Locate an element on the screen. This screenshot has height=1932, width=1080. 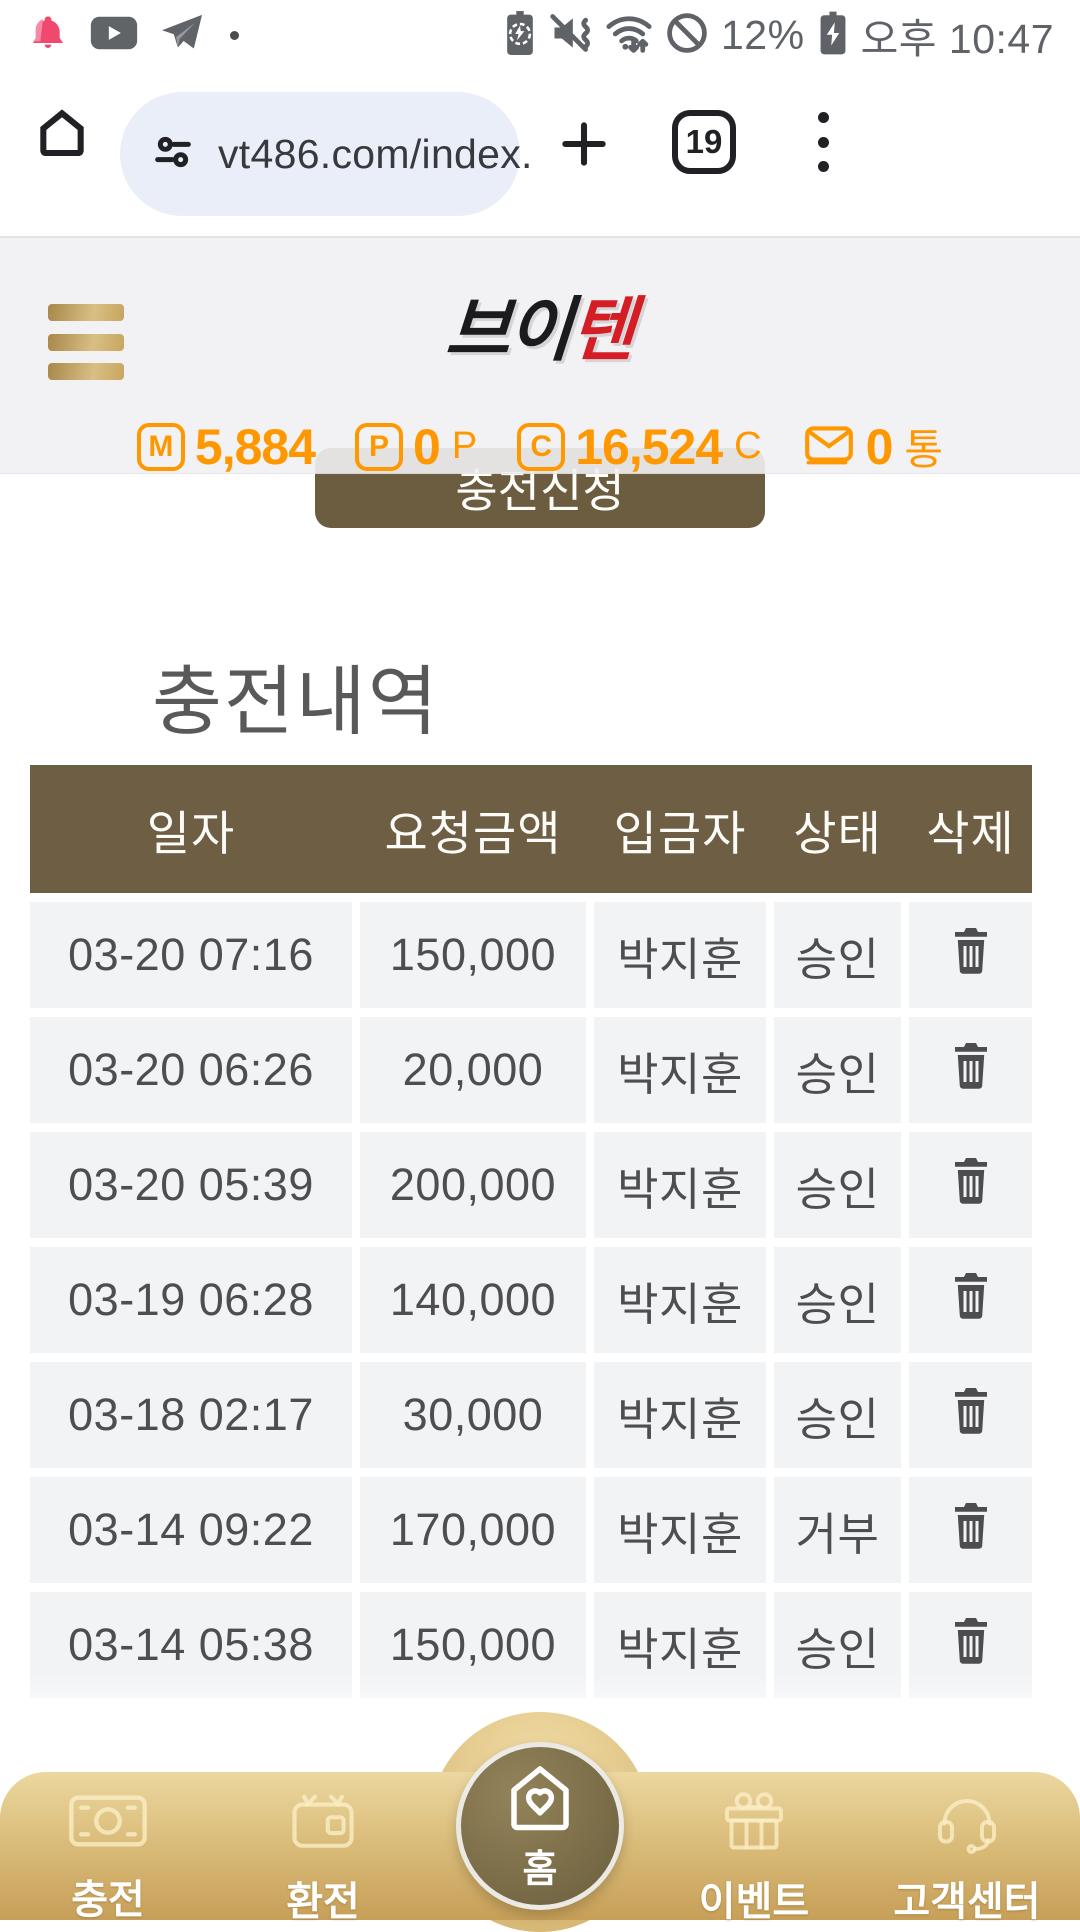
table-row: 03-19 06:28 140,000 박지훈 승인 is located at coordinates (531, 1300).